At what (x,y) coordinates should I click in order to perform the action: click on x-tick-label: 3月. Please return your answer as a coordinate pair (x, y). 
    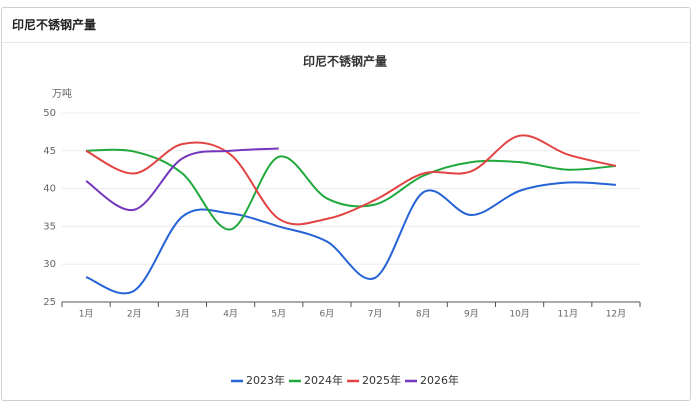
    Looking at the image, I should click on (182, 314).